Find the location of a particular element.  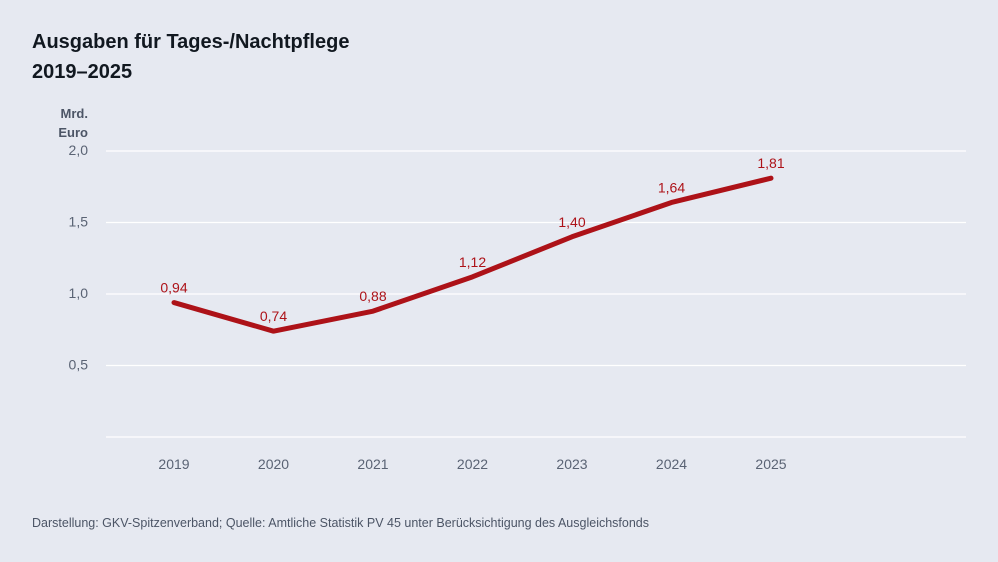

y-tick-label: 1,5 is located at coordinates (79, 222).